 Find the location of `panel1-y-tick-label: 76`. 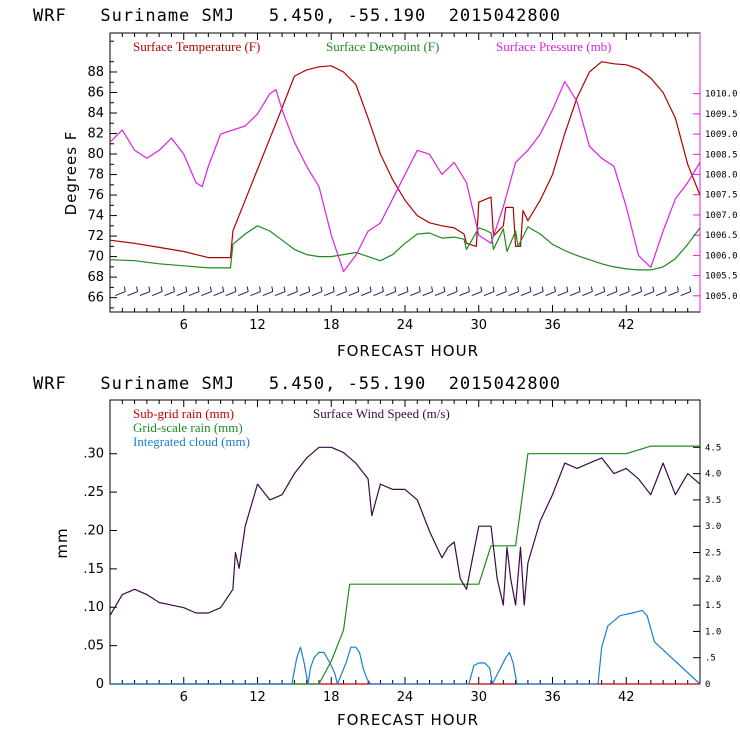

panel1-y-tick-label: 76 is located at coordinates (95, 195).